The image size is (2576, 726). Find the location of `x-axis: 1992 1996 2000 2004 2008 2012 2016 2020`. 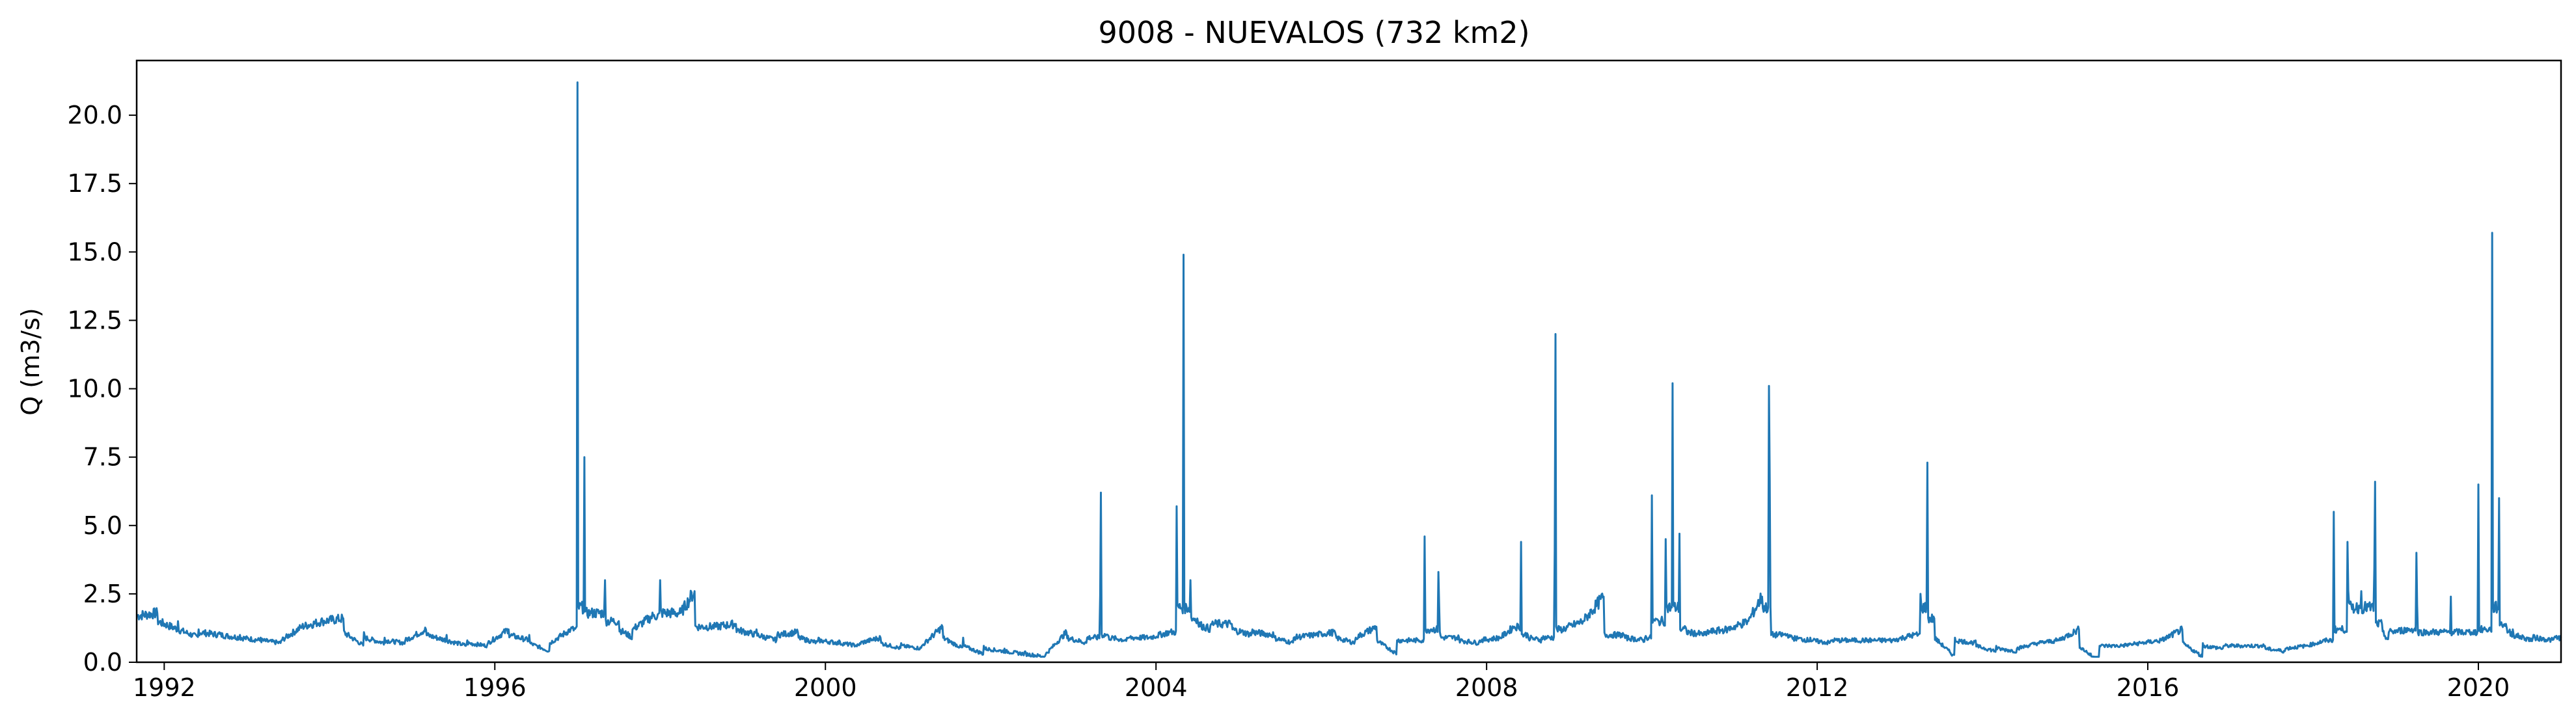

x-axis: 1992 1996 2000 2004 2008 2012 2016 2020 is located at coordinates (1321, 682).